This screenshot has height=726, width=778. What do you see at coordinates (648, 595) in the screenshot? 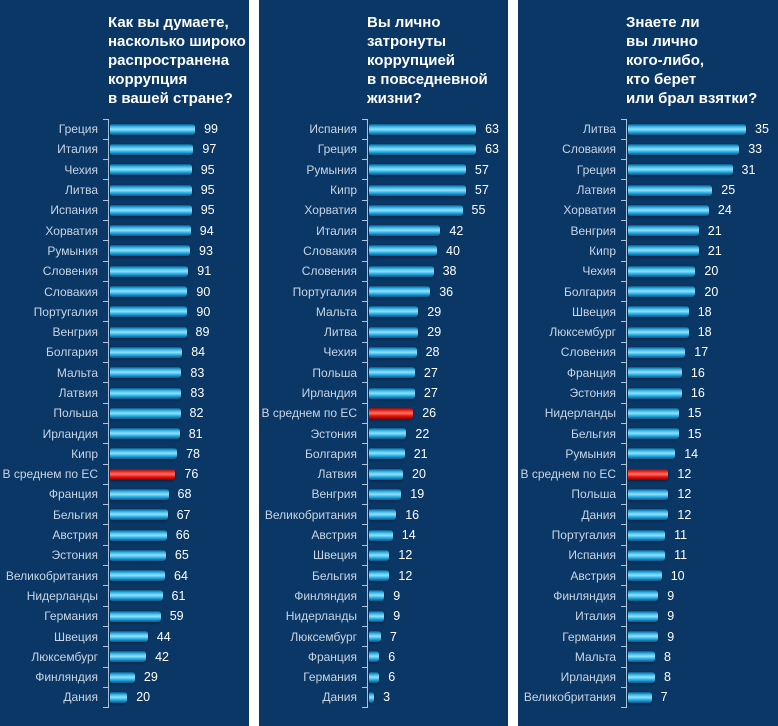
I see `bar-row: Финляндия 9` at bounding box center [648, 595].